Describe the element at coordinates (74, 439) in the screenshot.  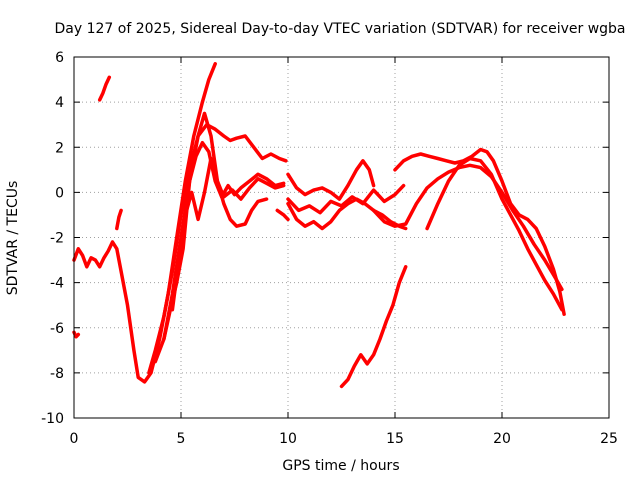
I see `x-tick-label: 0` at that location.